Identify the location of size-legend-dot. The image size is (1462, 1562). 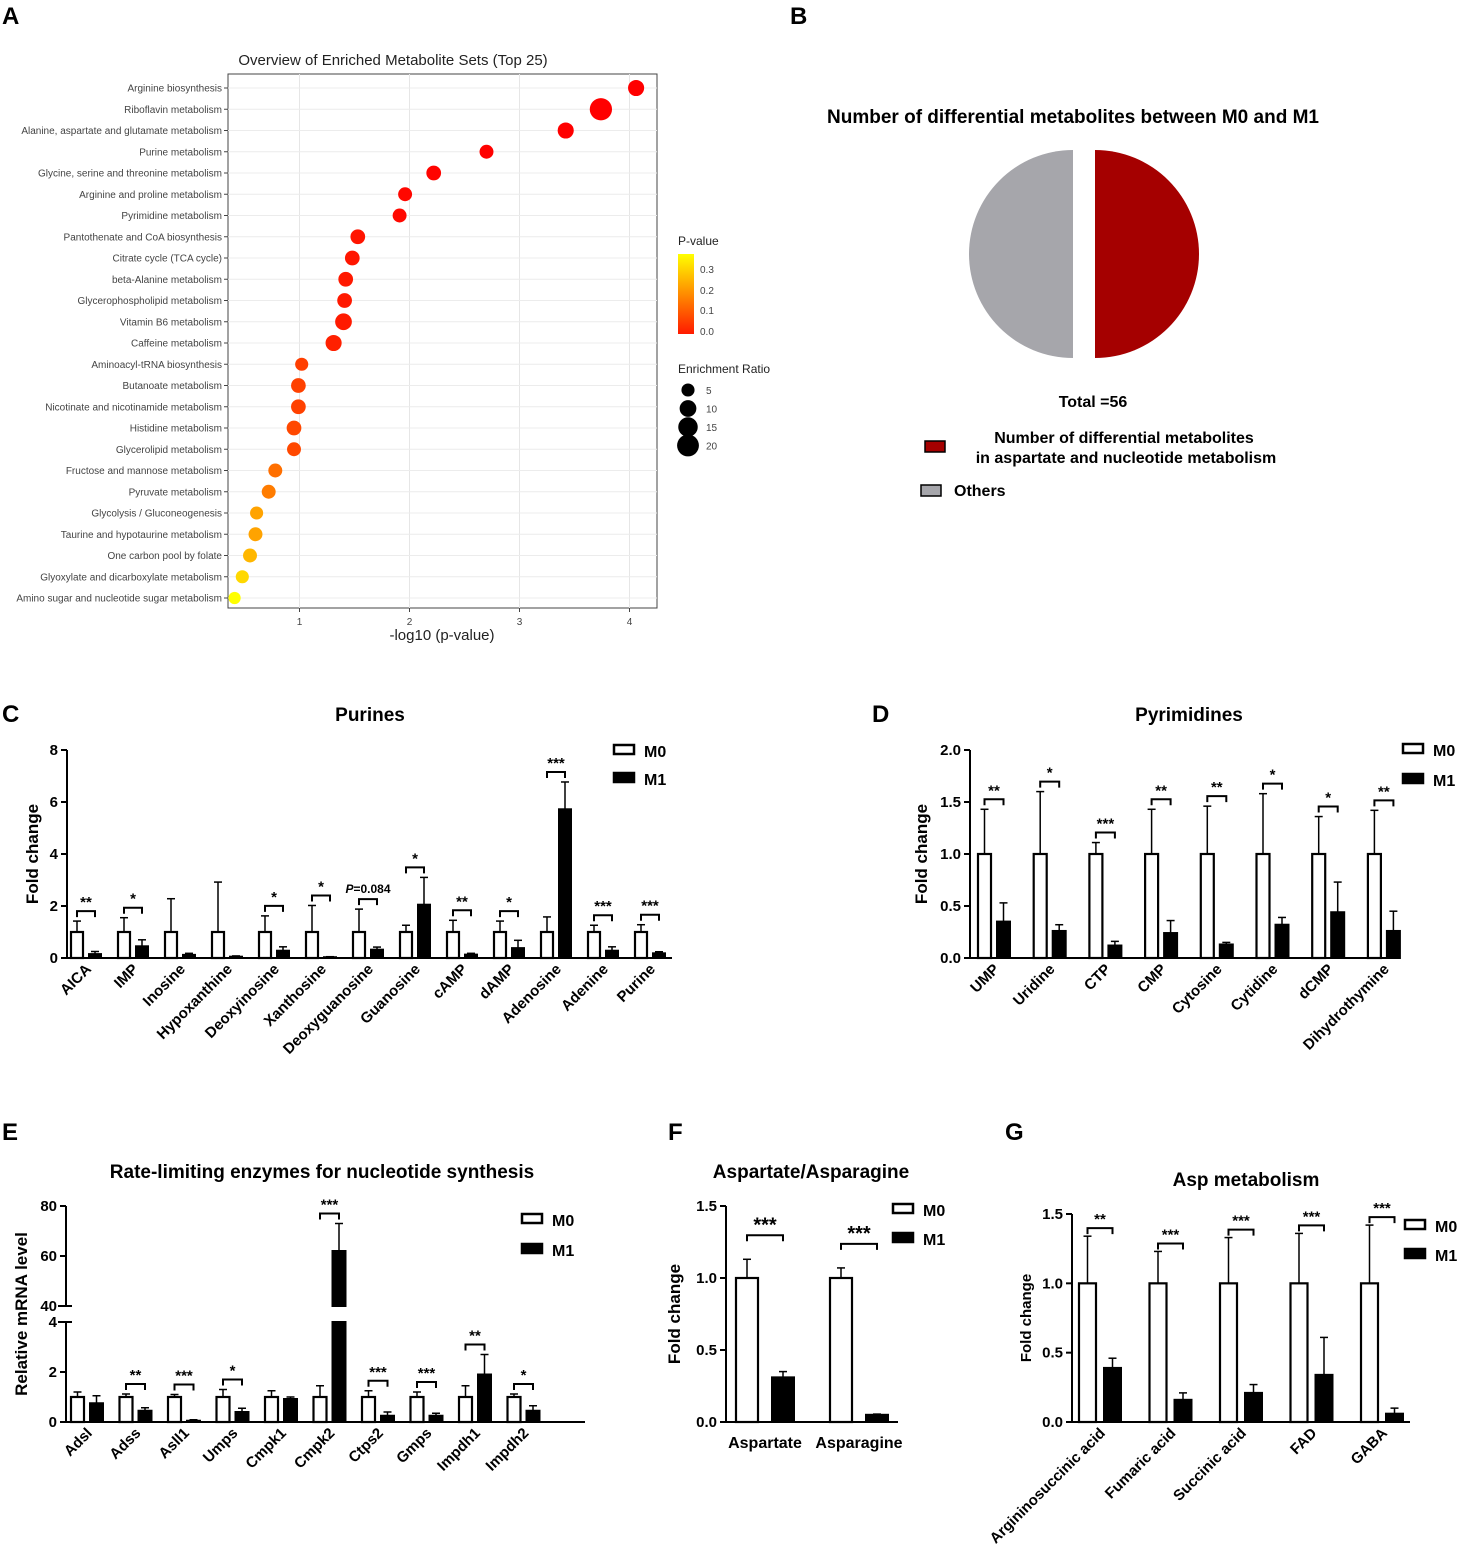
(688, 427).